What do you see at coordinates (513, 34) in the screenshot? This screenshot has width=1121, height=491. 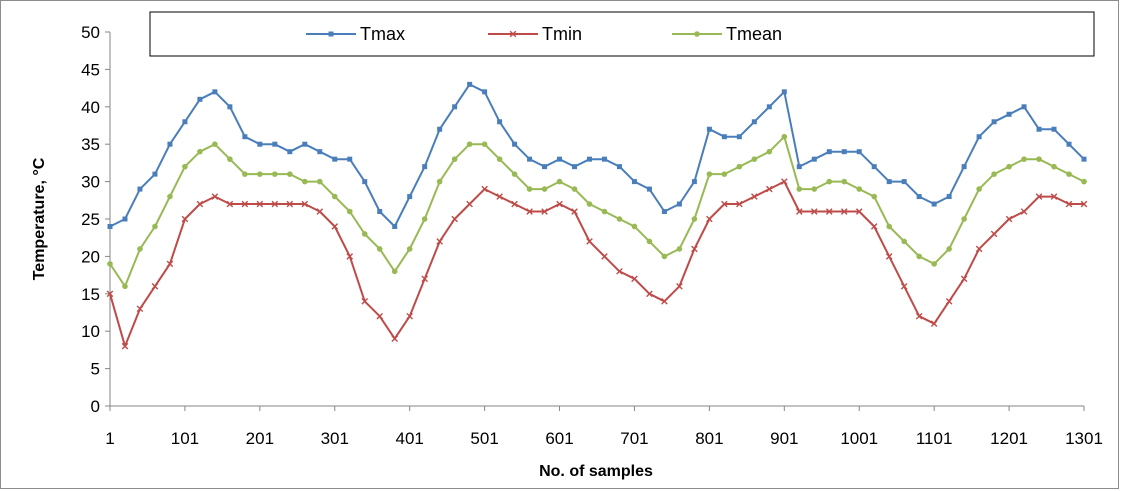 I see `legend-marker-tmin` at bounding box center [513, 34].